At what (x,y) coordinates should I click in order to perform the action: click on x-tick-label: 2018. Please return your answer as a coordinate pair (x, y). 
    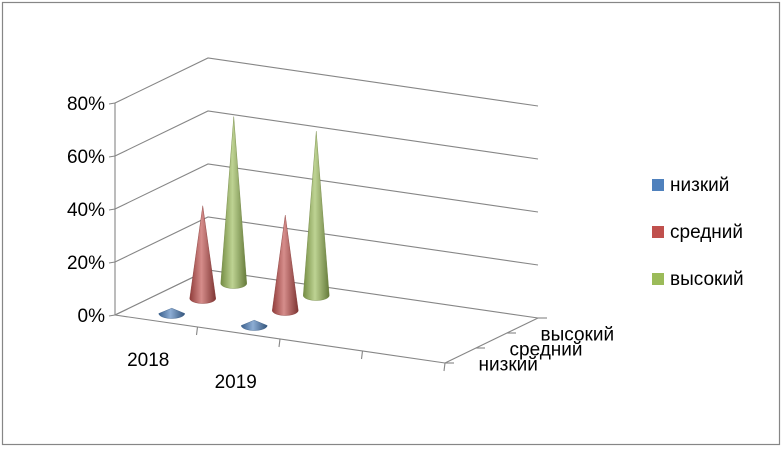
    Looking at the image, I should click on (148, 360).